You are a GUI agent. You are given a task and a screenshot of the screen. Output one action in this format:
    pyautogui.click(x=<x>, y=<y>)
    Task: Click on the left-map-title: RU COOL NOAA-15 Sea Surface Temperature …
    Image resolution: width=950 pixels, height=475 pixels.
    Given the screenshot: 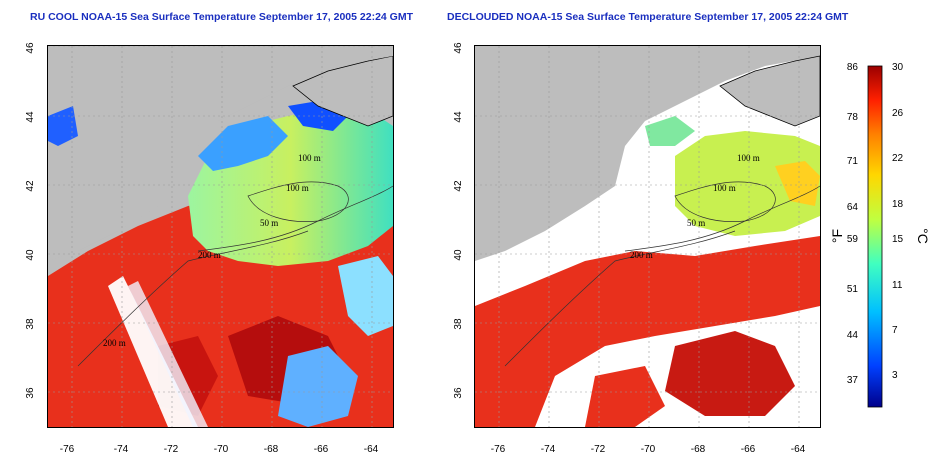 What is the action you would take?
    pyautogui.click(x=222, y=17)
    